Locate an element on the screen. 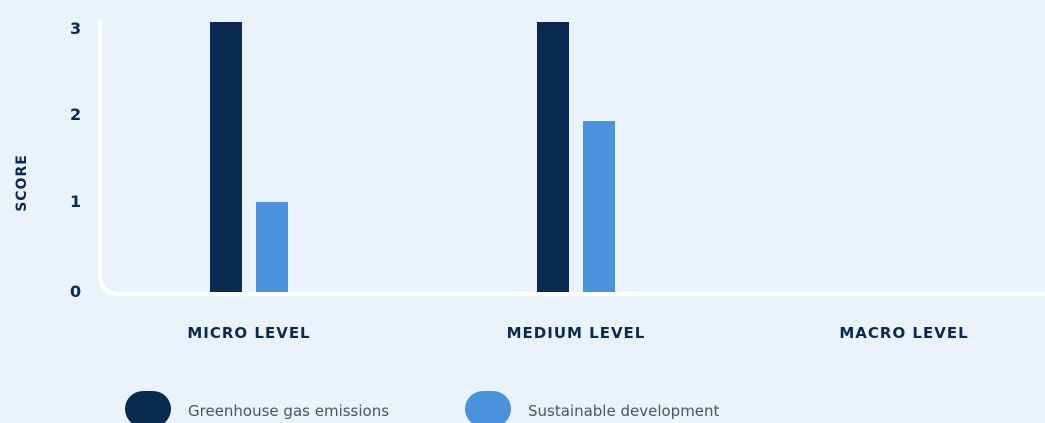  y-axis-title: SCORE is located at coordinates (22, 183).